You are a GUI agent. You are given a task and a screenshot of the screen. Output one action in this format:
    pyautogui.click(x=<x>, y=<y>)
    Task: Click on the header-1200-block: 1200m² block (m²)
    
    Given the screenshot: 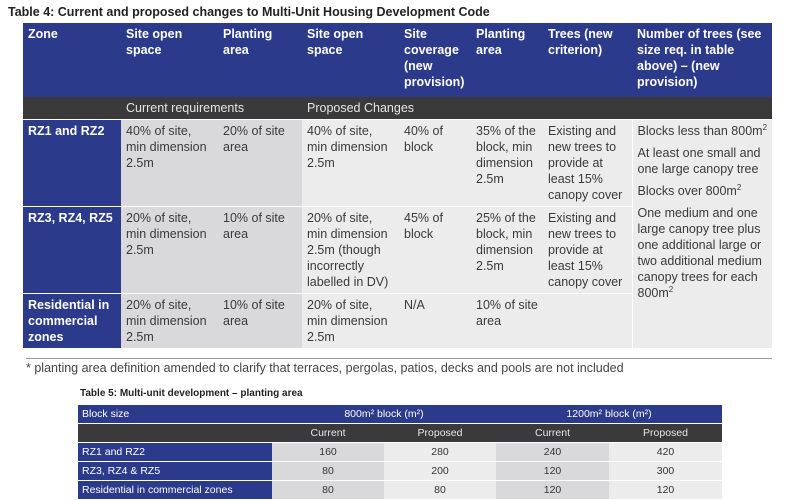 What is the action you would take?
    pyautogui.click(x=609, y=414)
    